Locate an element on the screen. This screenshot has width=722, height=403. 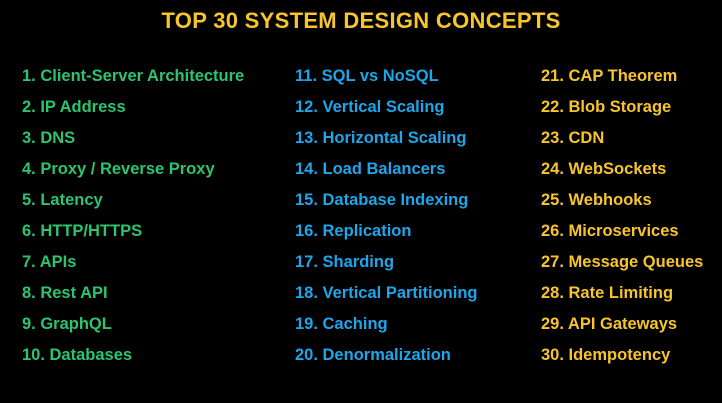
concept-item: 26. Microservices is located at coordinates (610, 231).